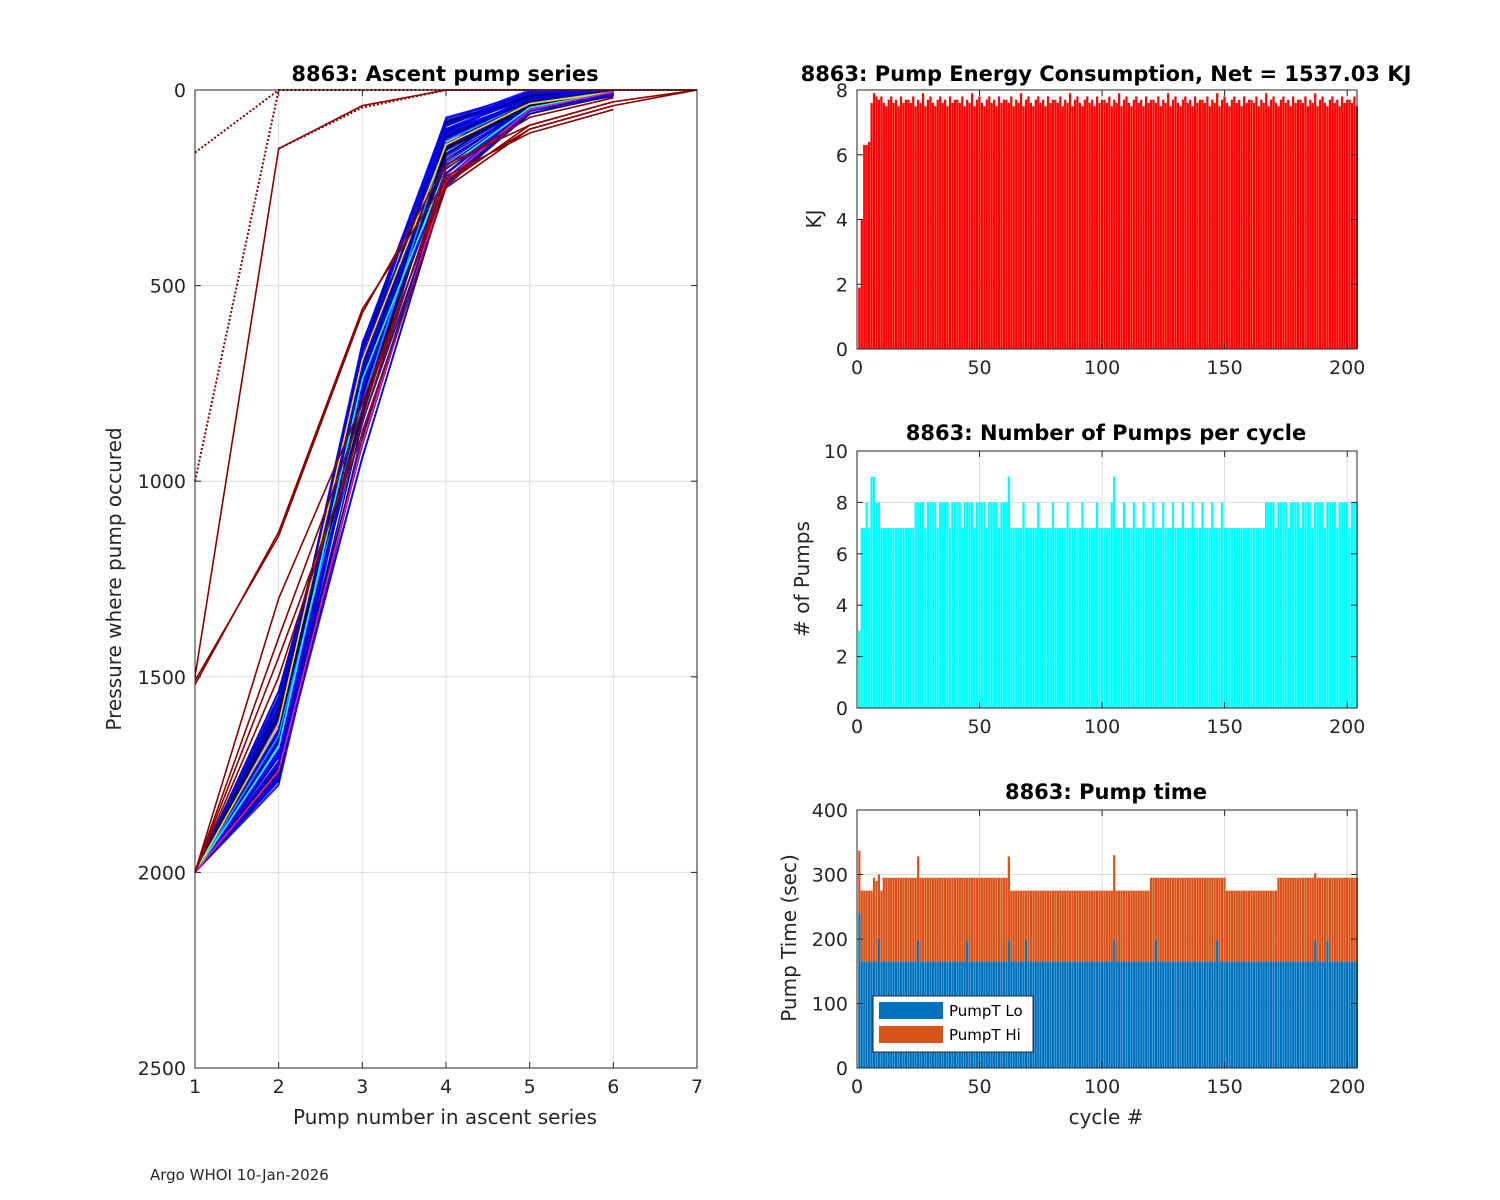 Image resolution: width=1500 pixels, height=1200 pixels. What do you see at coordinates (857, 368) in the screenshot?
I see `x-tick-label: 0` at bounding box center [857, 368].